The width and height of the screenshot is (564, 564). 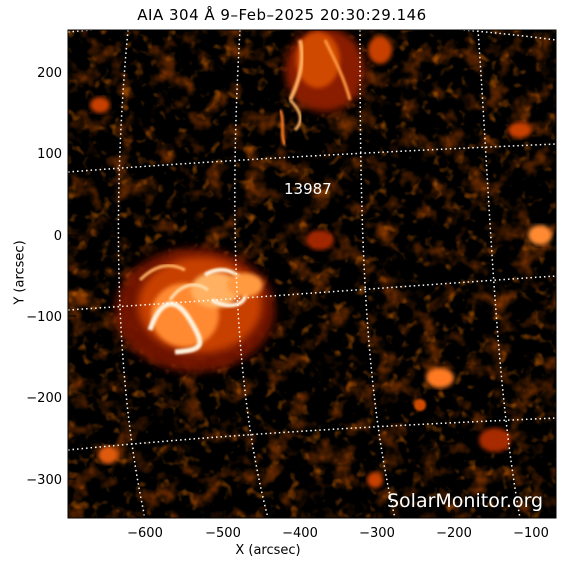 What do you see at coordinates (44, 398) in the screenshot?
I see `y-tick-label: −200` at bounding box center [44, 398].